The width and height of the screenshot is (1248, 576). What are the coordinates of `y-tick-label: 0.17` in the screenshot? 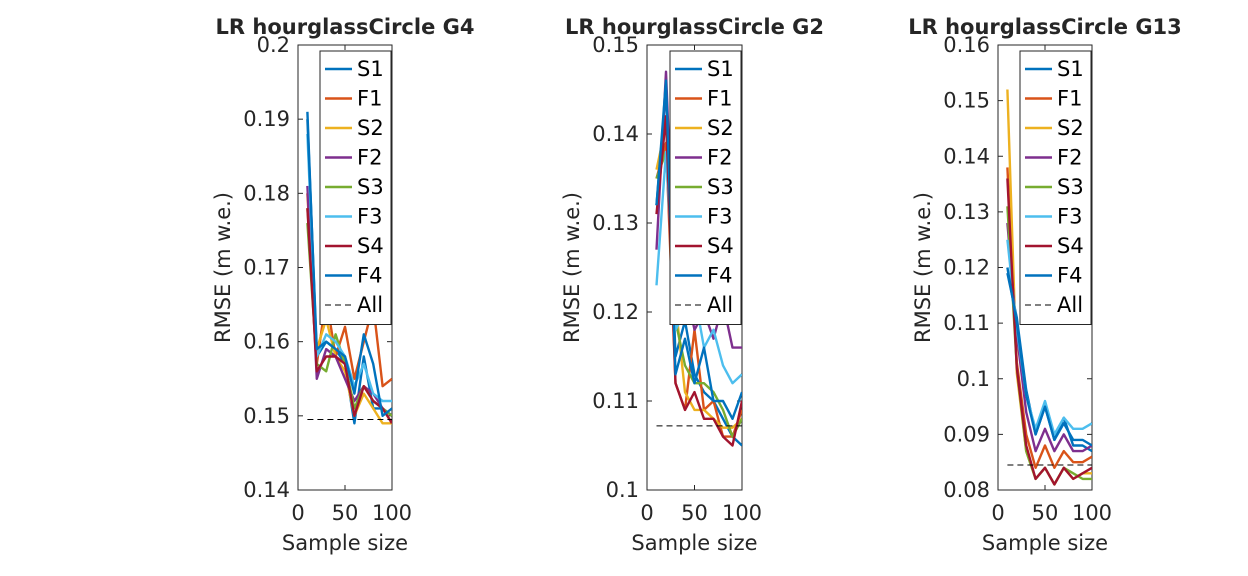 It's located at (266, 268).